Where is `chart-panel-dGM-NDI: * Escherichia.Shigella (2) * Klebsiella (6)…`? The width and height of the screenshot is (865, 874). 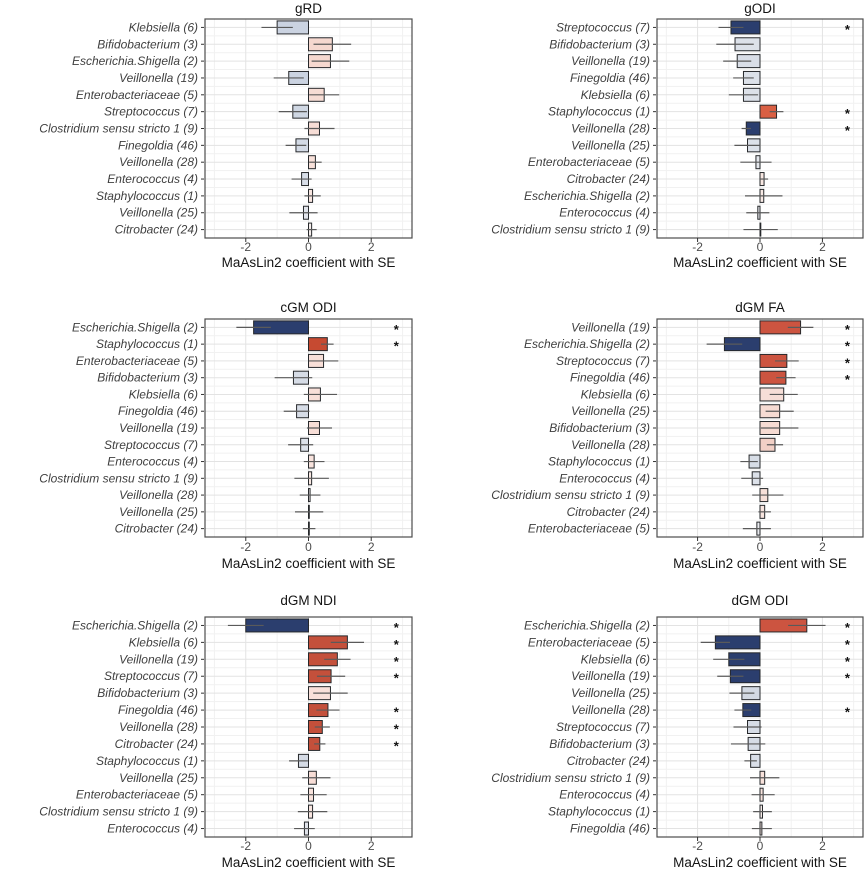 chart-panel-dGM-NDI: * Escherichia.Shigella (2) * Klebsiella (6)… is located at coordinates (226, 731).